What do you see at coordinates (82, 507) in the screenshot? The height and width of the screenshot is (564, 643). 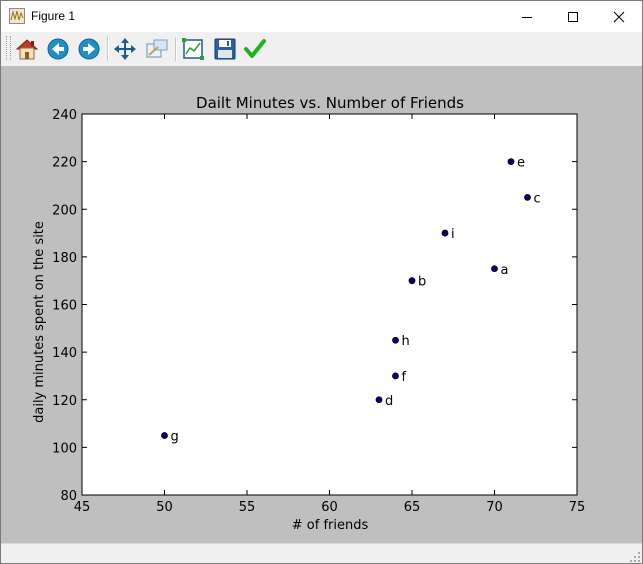 I see `x-tick-label: 45` at bounding box center [82, 507].